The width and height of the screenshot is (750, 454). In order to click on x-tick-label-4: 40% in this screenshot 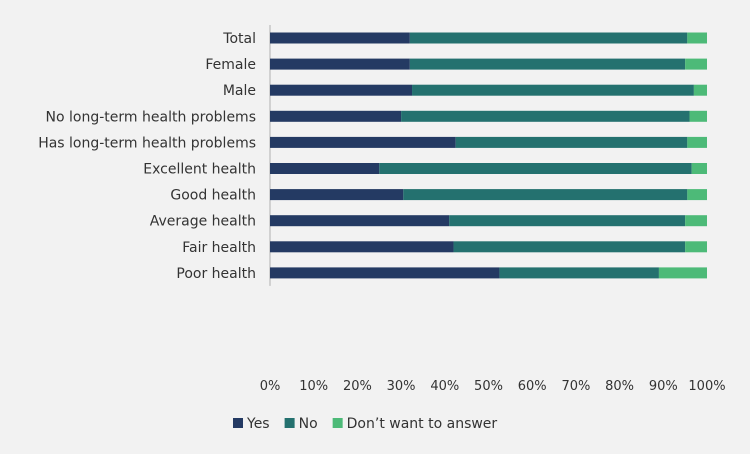, I will do `click(444, 386)`.